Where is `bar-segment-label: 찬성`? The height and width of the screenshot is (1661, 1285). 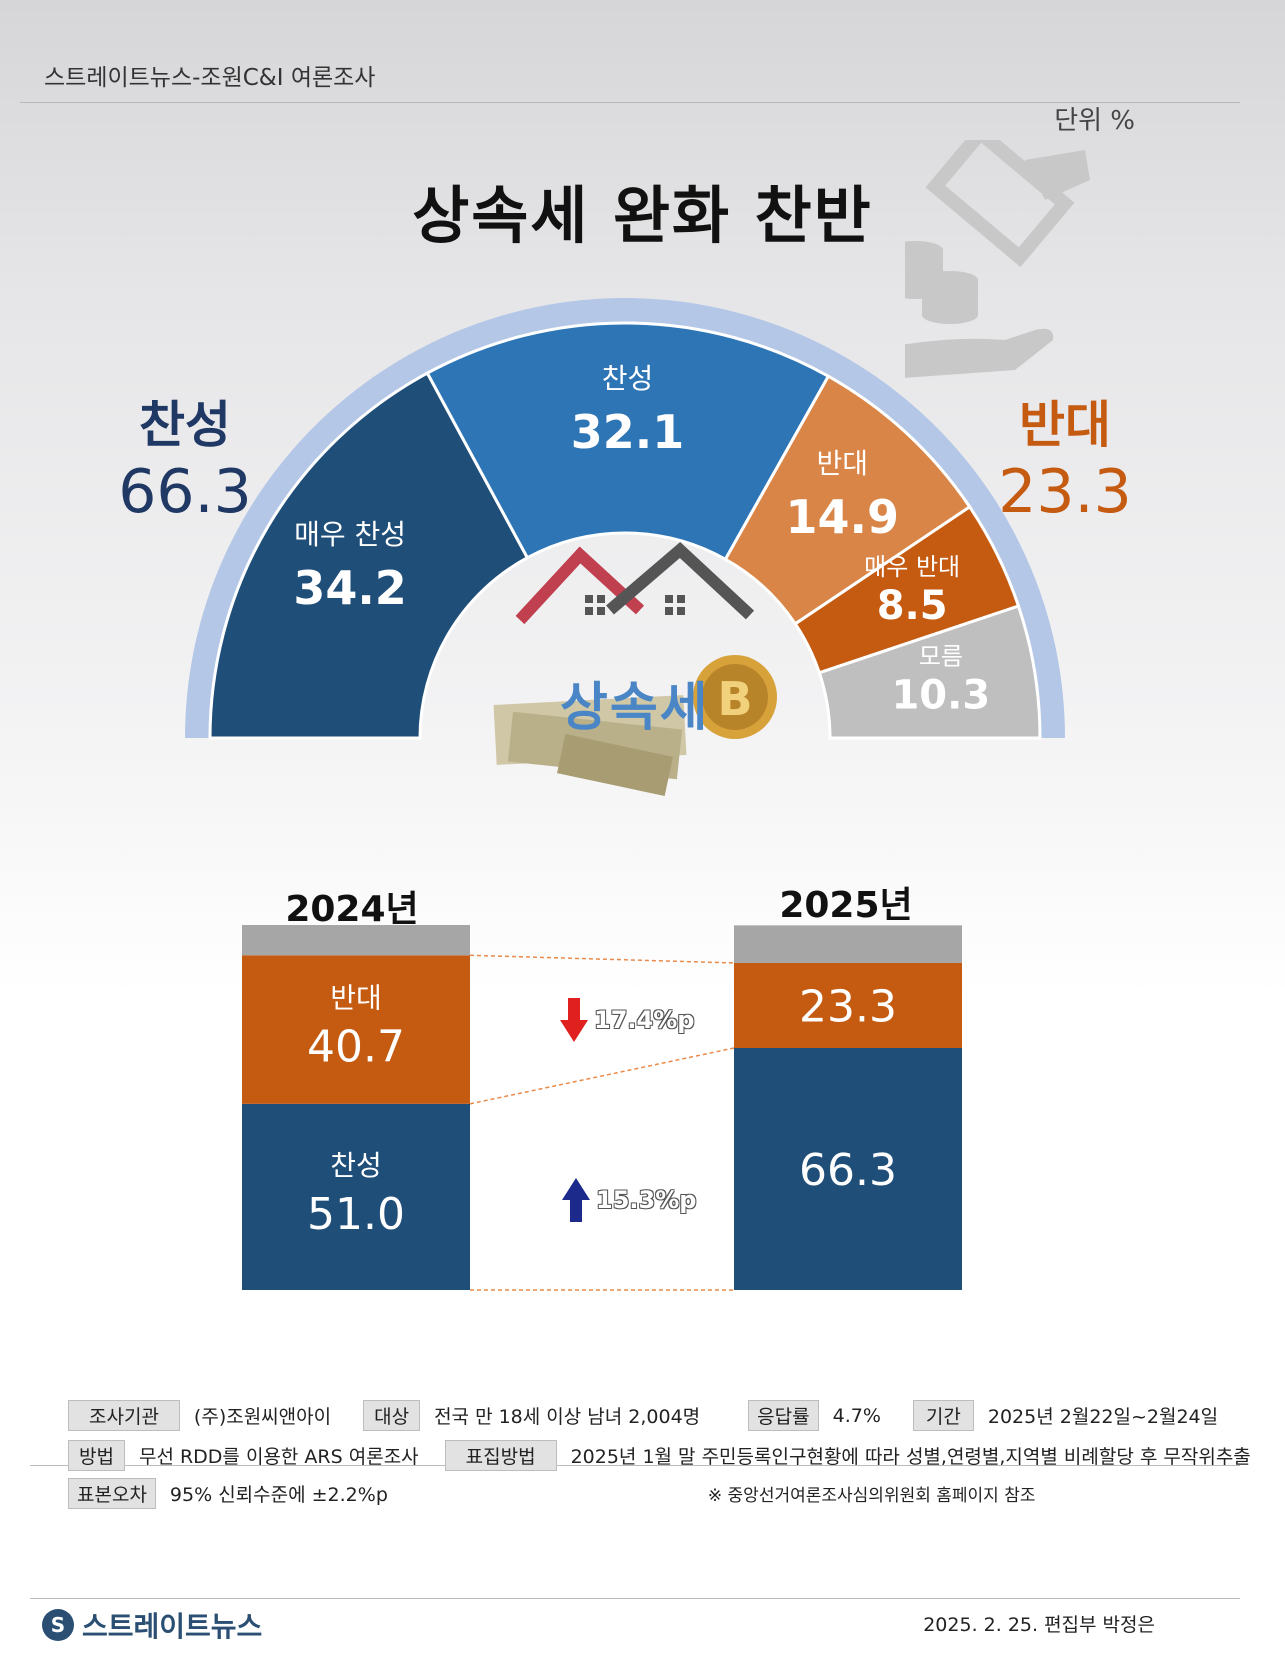
bar-segment-label: 찬성 is located at coordinates (356, 1165).